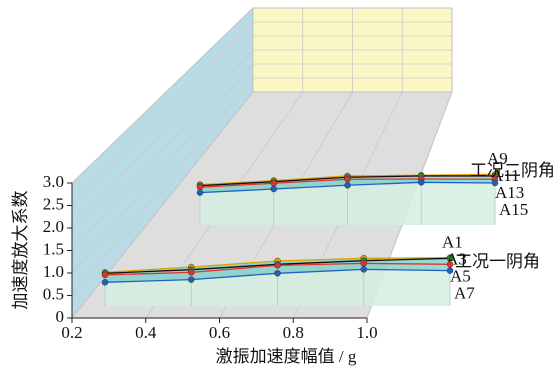  Describe the element at coordinates (53, 271) in the screenshot. I see `y-tick-label: 1.0` at that location.